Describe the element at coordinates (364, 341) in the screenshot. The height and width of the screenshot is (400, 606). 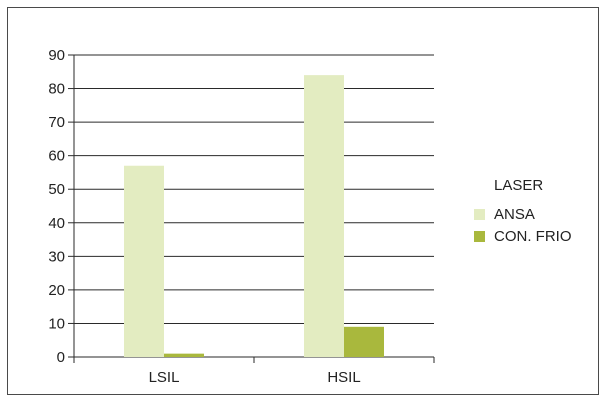
I see `bar-hsil-con-frio` at that location.